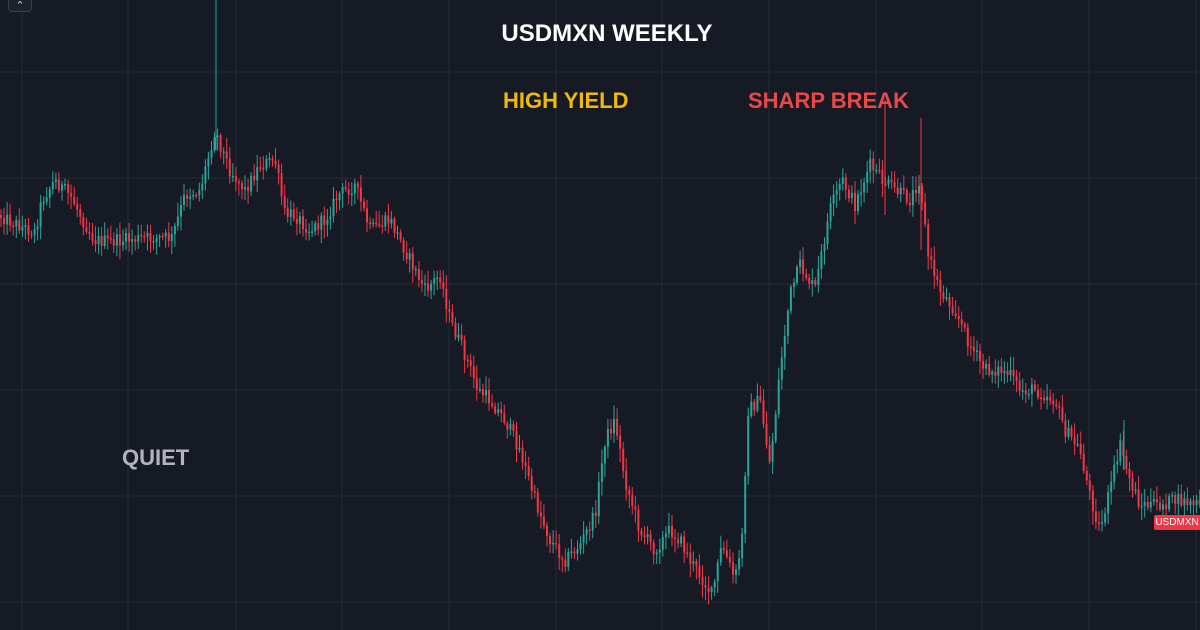 The width and height of the screenshot is (1200, 630). What do you see at coordinates (566, 100) in the screenshot?
I see `annotation-high-yield: HIGH YIELD` at bounding box center [566, 100].